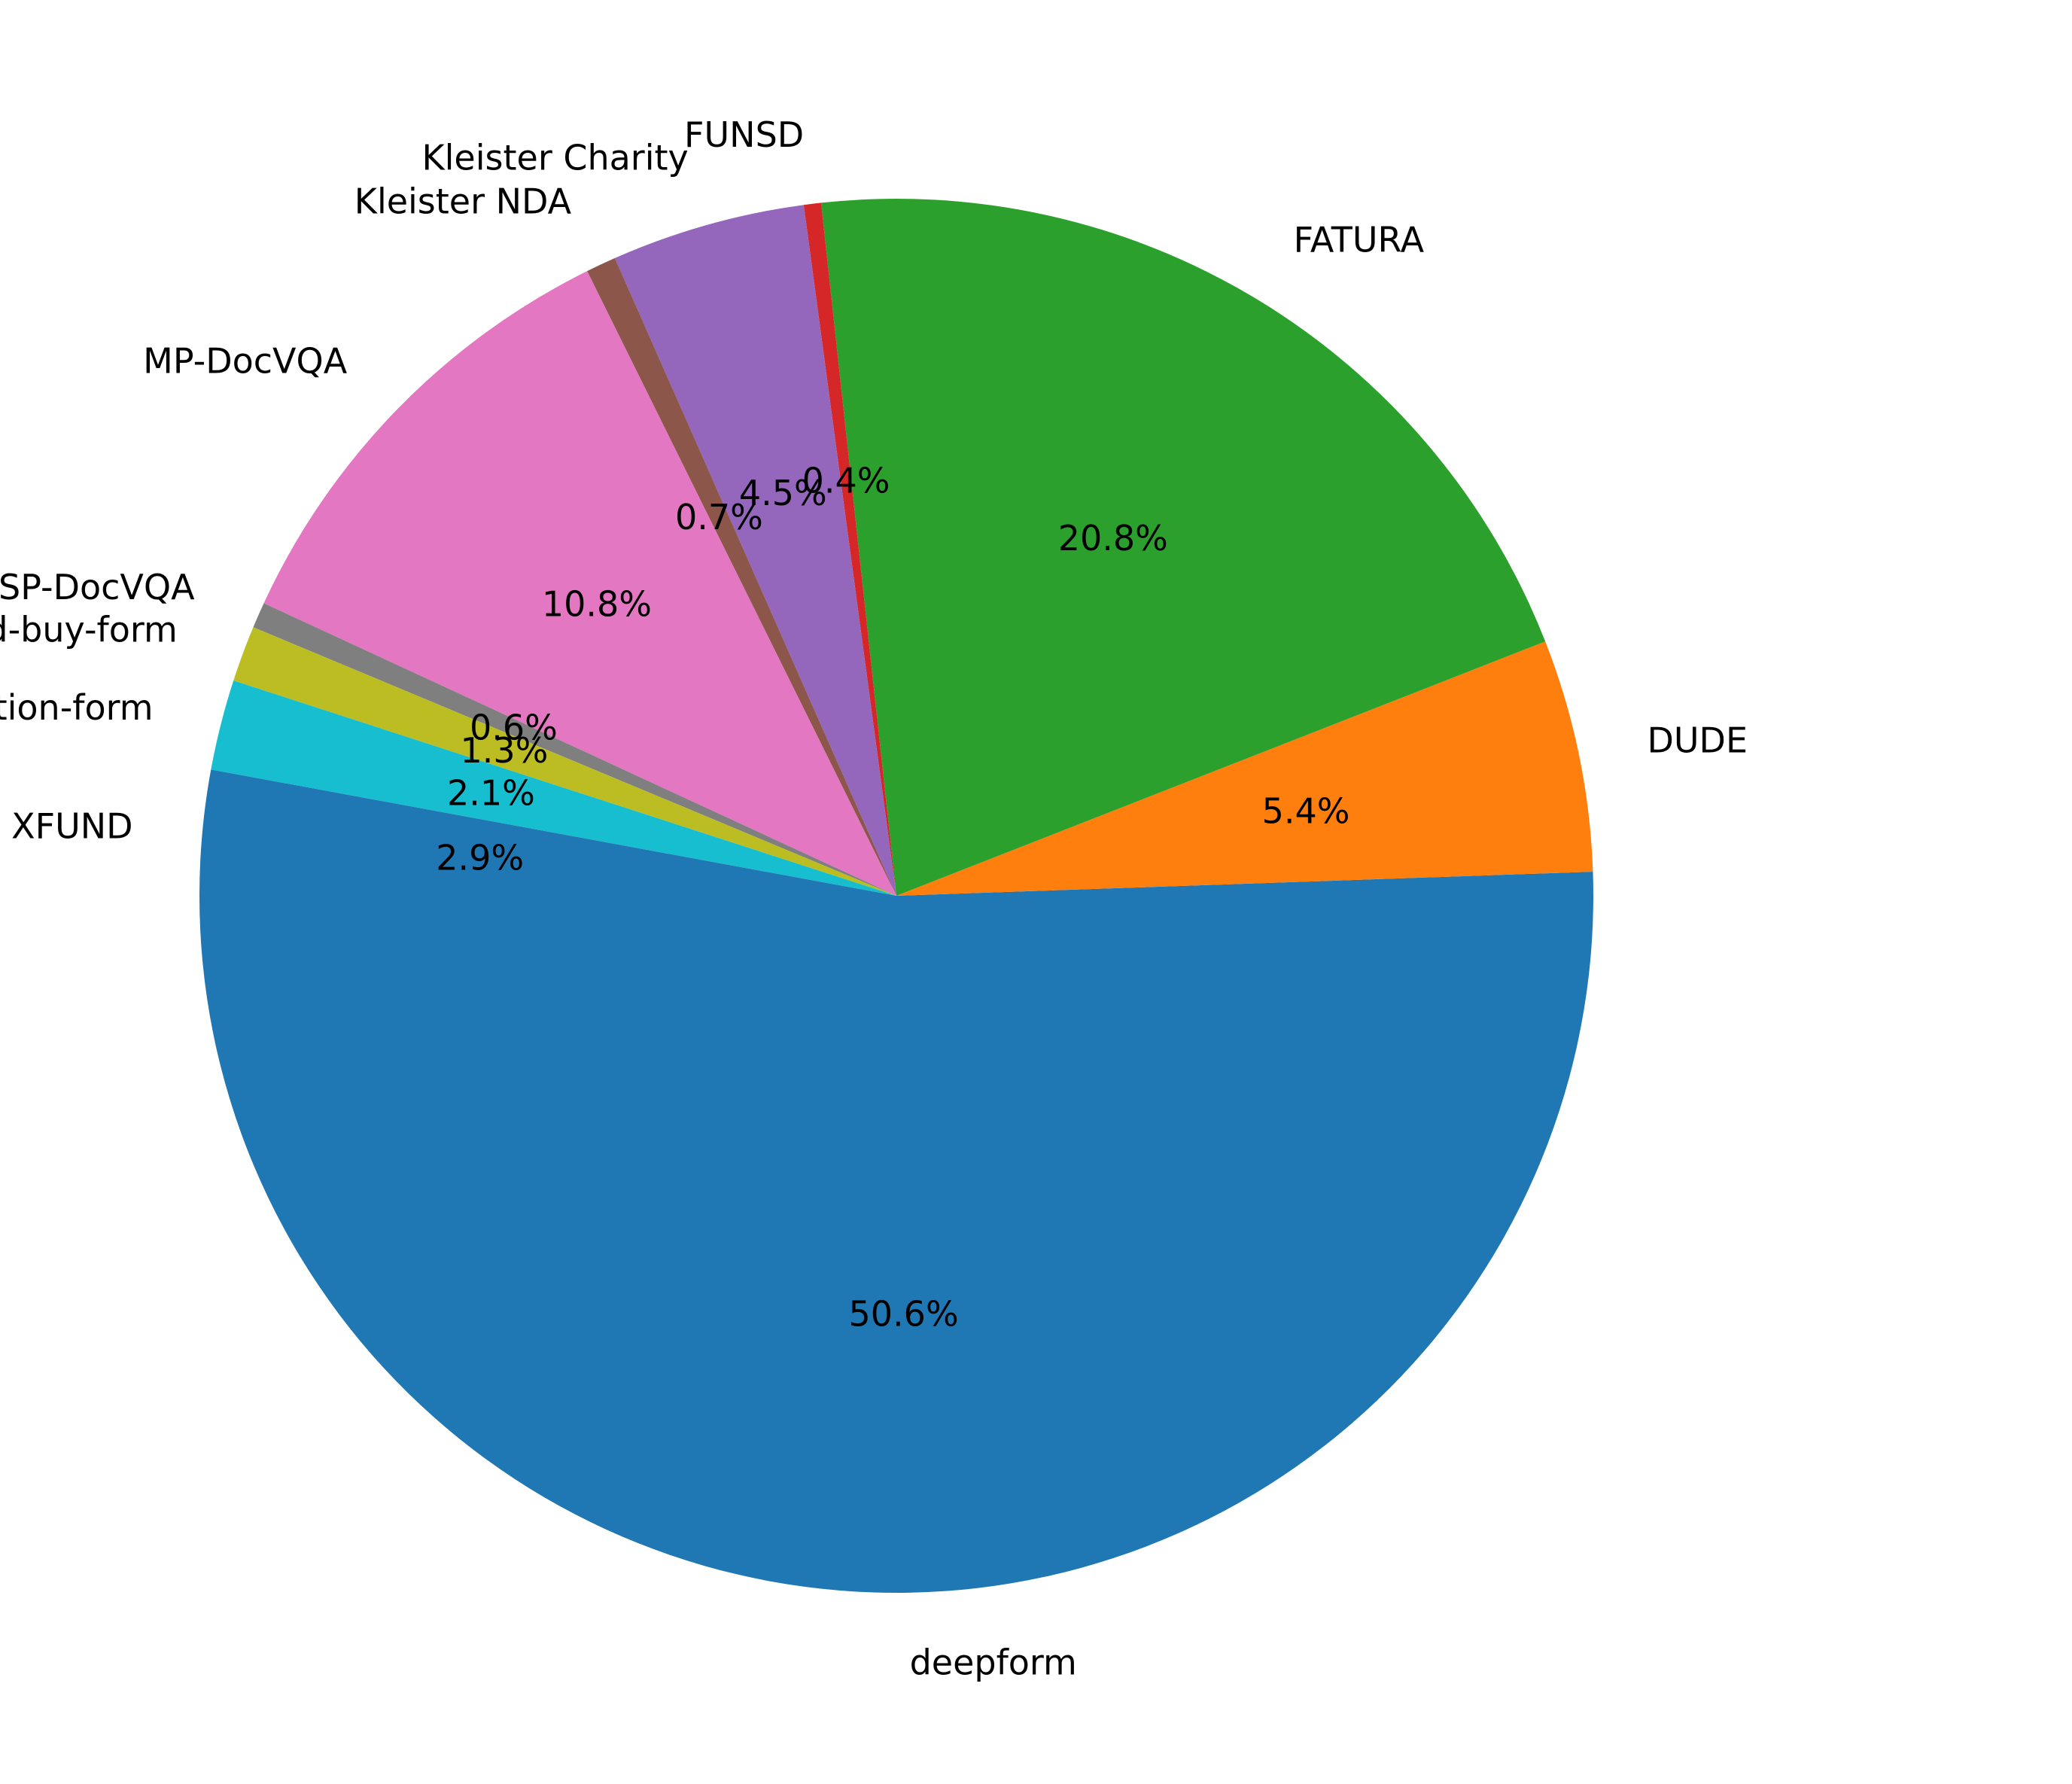  Describe the element at coordinates (480, 858) in the screenshot. I see `percent-label-xfund: 2.9%` at that location.